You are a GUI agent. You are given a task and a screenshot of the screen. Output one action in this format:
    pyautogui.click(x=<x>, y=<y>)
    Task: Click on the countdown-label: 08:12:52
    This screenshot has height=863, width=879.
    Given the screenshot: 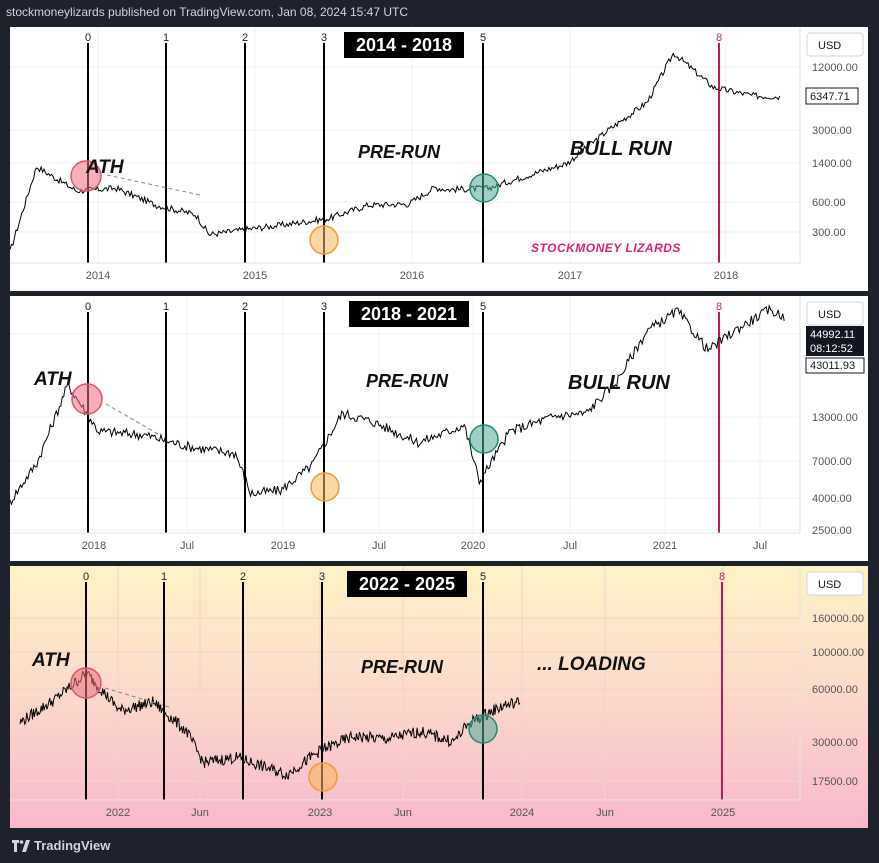 What is the action you would take?
    pyautogui.click(x=831, y=349)
    